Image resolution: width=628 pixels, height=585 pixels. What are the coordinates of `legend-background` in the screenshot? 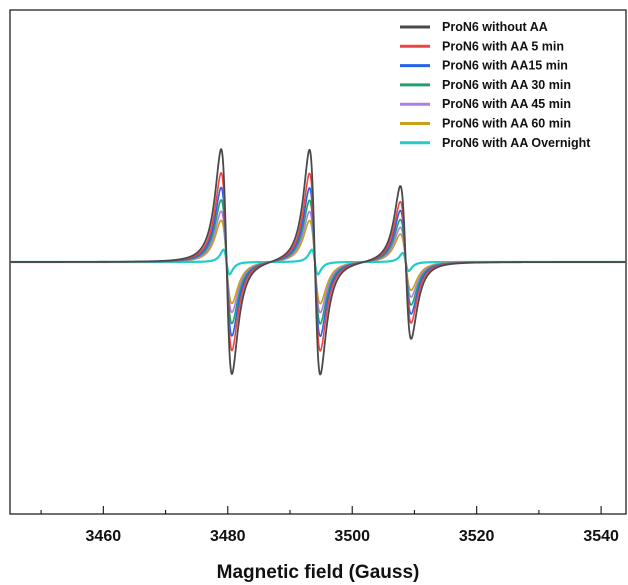 It's located at (507, 90).